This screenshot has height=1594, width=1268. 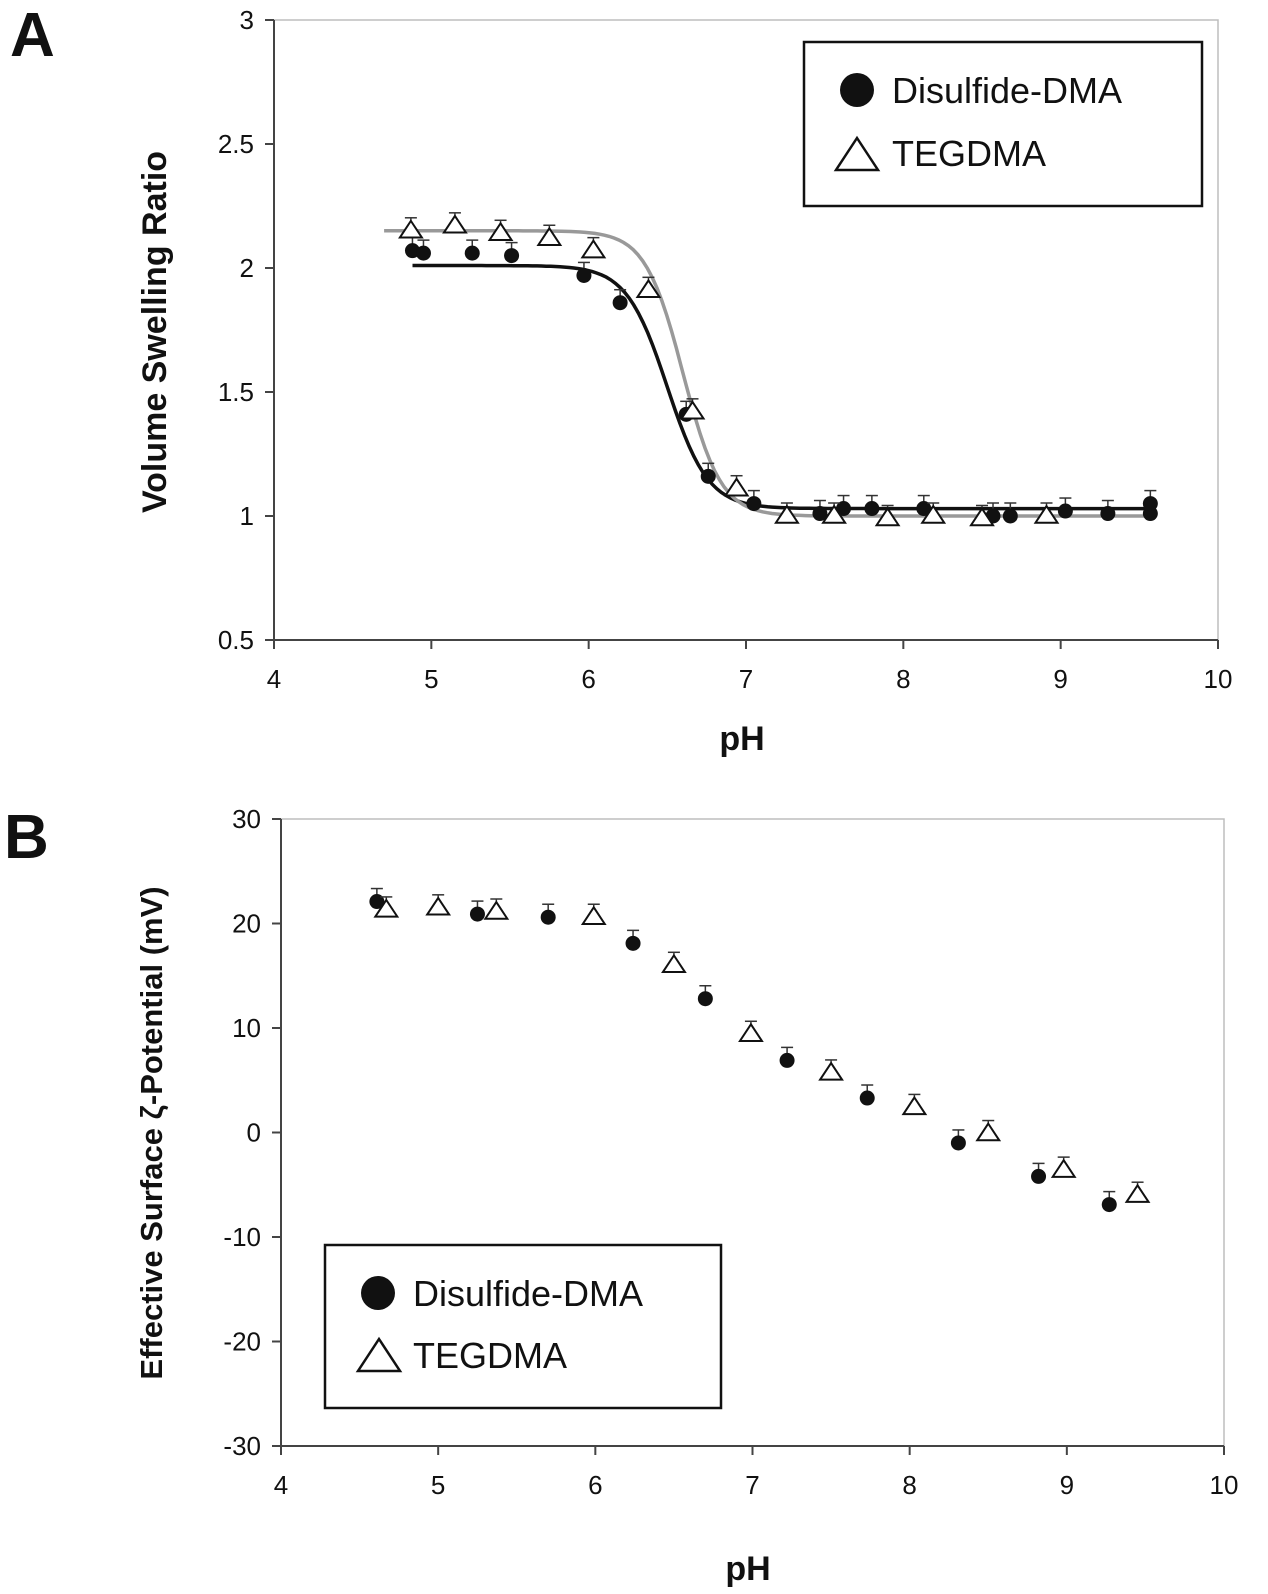 I want to click on chart-a-legend: Disulfide-DMA TEGDMA, so click(x=1003, y=124).